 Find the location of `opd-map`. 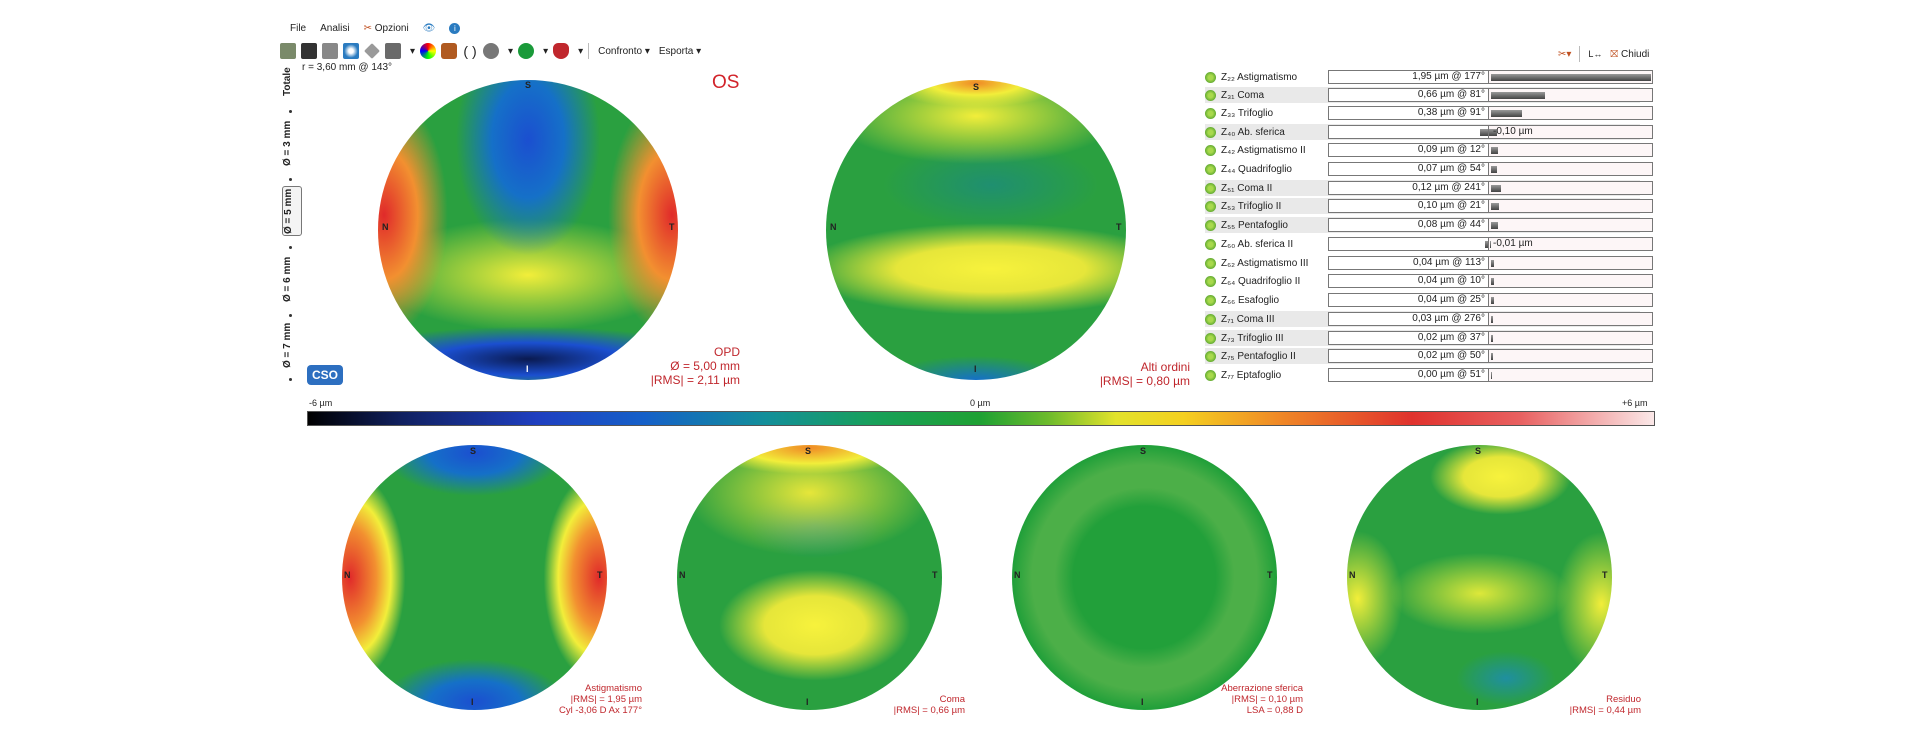

opd-map is located at coordinates (528, 230).